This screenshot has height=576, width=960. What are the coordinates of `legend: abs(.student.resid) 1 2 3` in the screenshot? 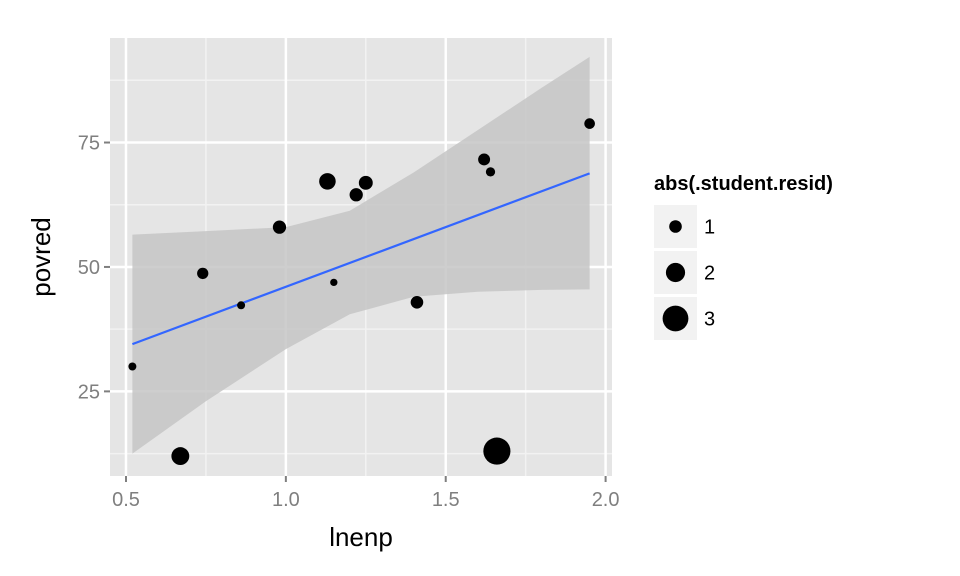 It's located at (743, 256).